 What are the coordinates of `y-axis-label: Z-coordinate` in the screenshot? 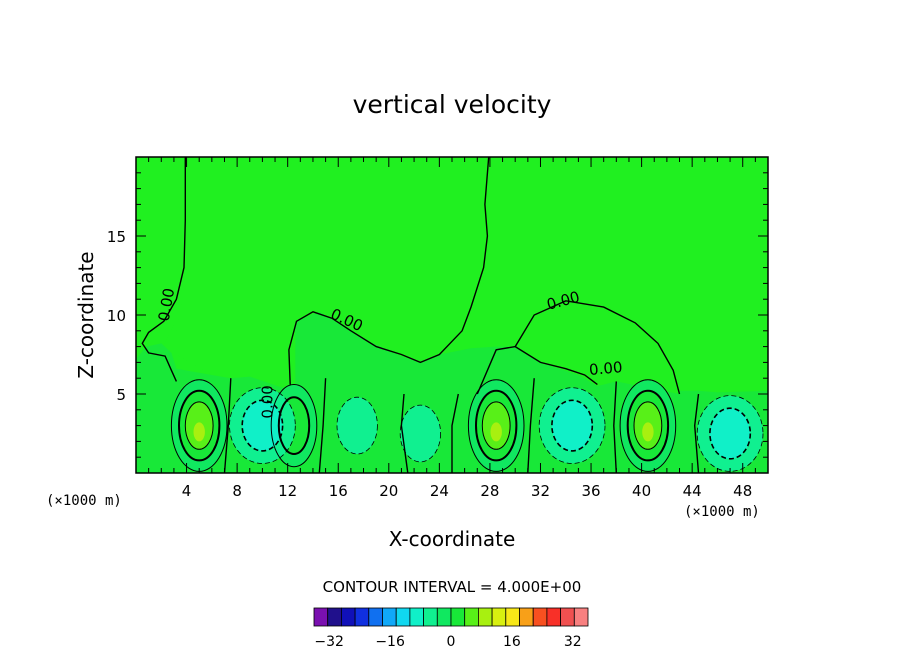 It's located at (86, 314).